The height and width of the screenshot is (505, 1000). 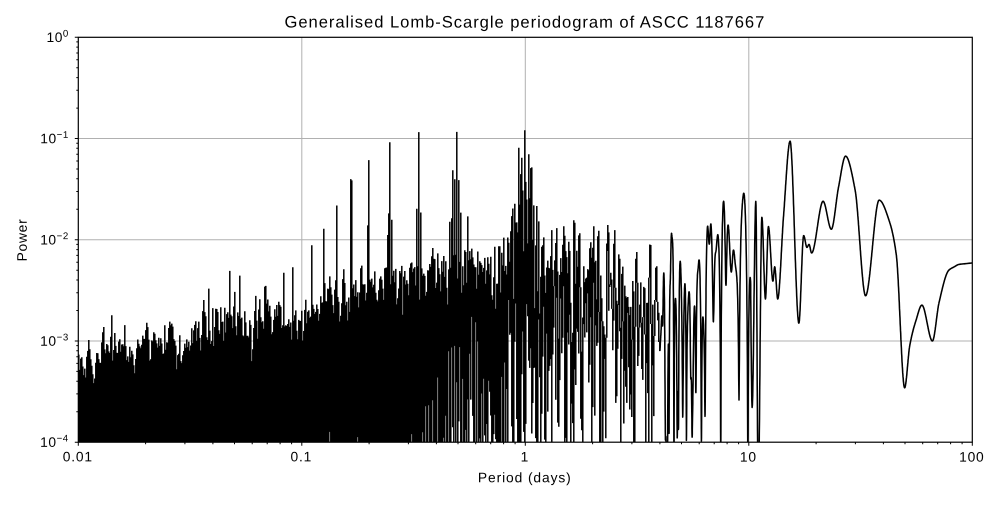 I want to click on svg-text: 0.1, so click(x=302, y=456).